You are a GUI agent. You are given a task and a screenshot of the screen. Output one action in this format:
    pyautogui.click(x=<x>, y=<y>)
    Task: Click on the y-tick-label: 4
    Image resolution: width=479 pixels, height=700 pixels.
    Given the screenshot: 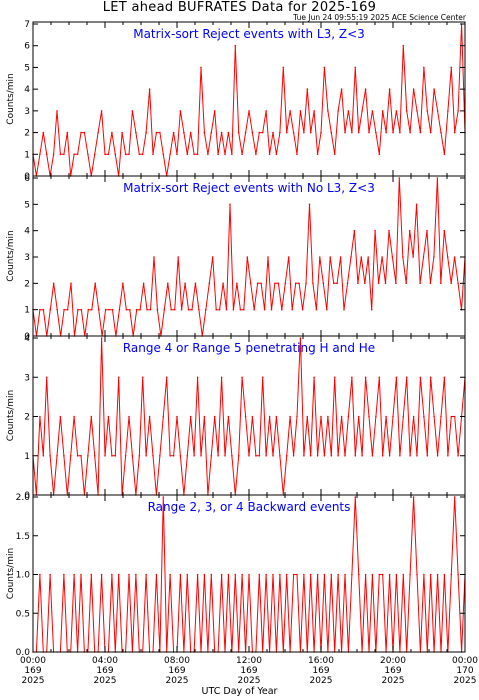 What is the action you would take?
    pyautogui.click(x=27, y=232)
    